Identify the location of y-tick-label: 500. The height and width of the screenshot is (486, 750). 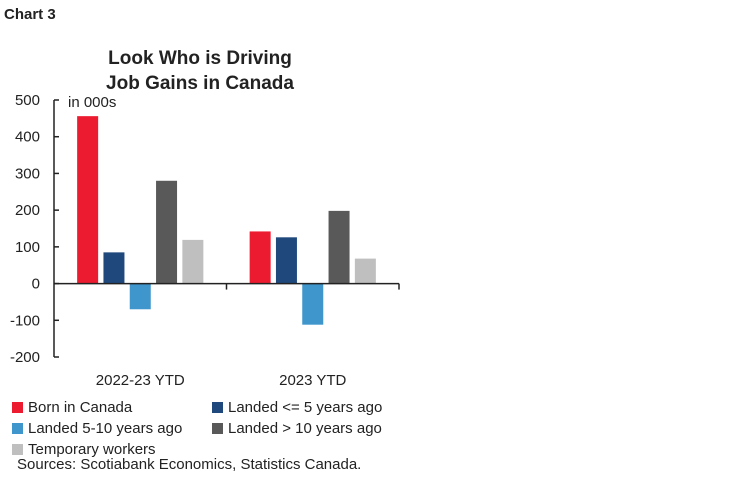
(27, 100).